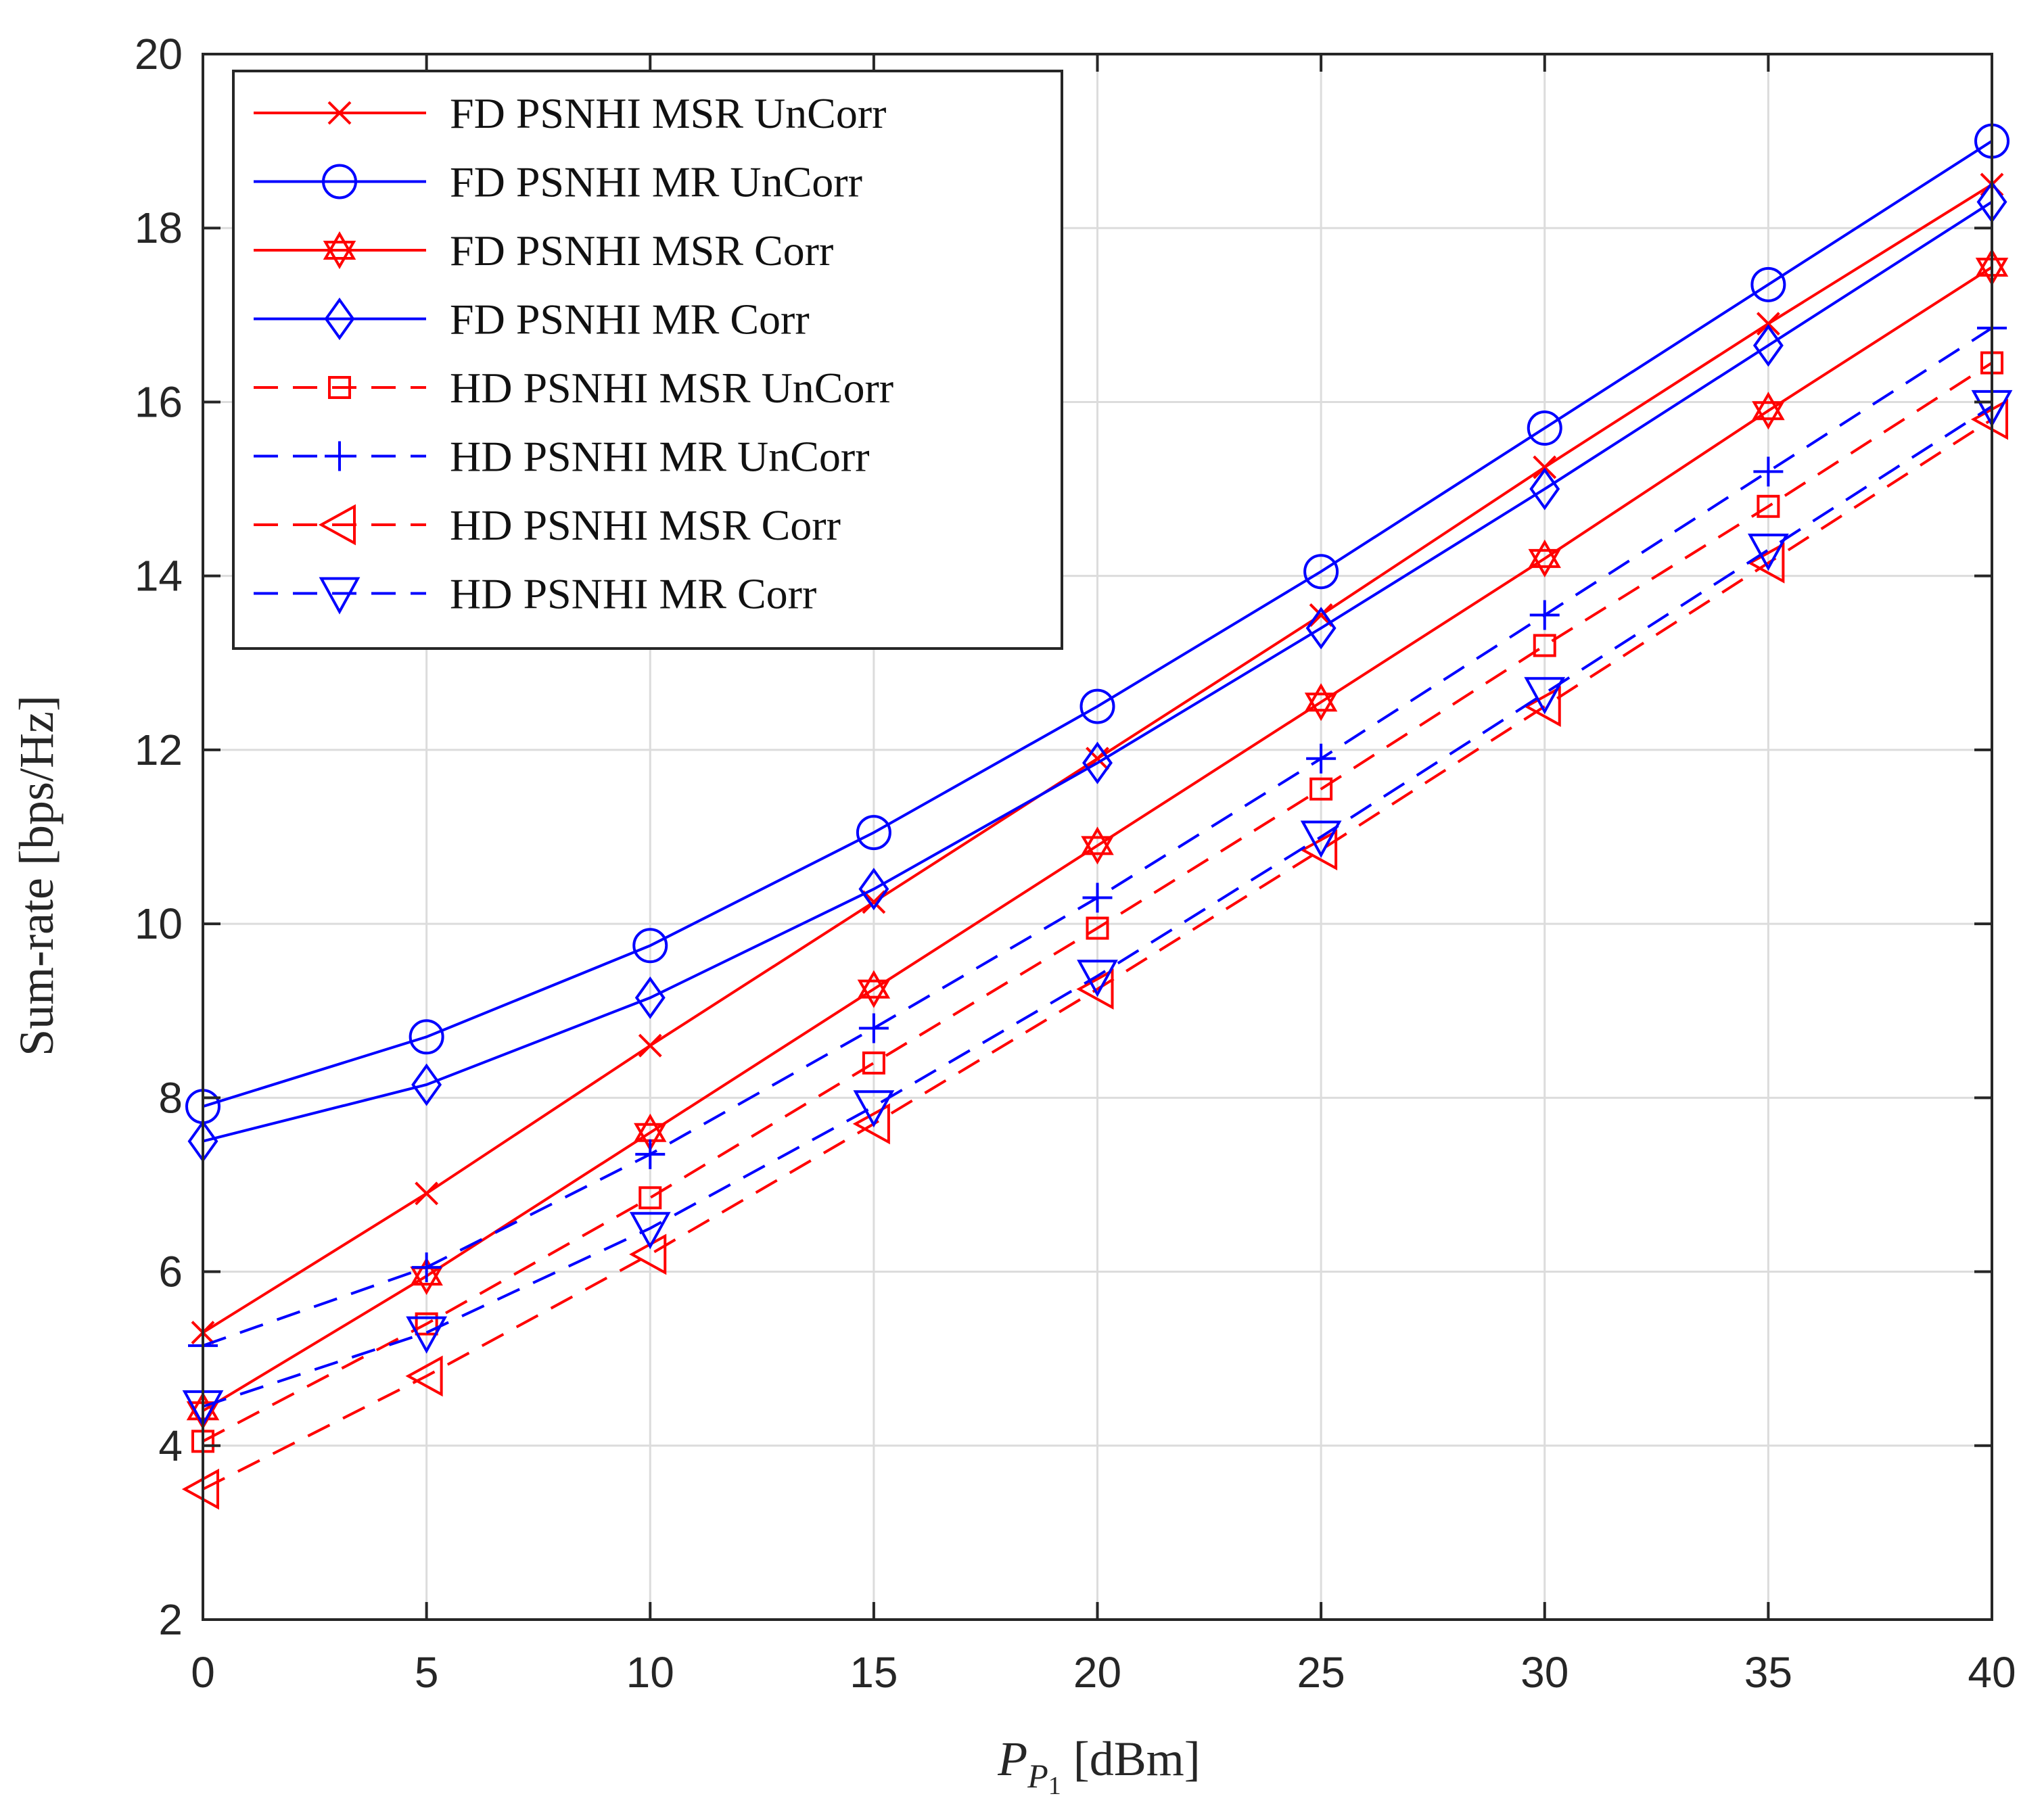 This screenshot has height=1813, width=2044. Describe the element at coordinates (170, 1097) in the screenshot. I see `y-tick-label-3: 8` at that location.